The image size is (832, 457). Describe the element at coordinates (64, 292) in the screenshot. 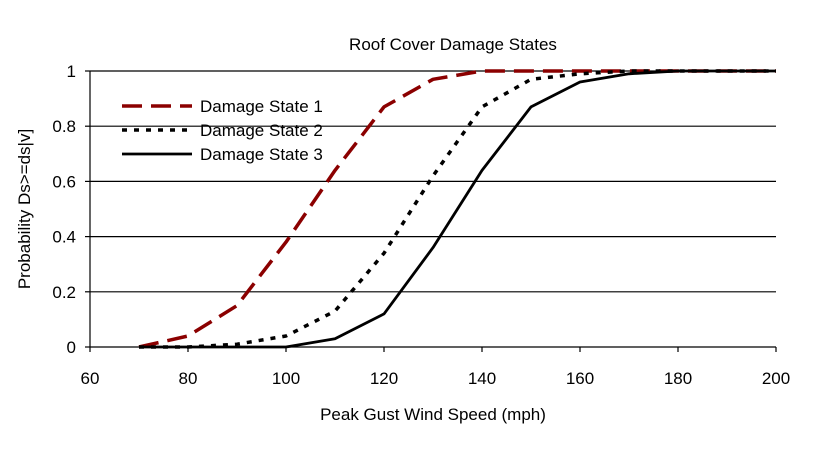

I see `y-tick-label-1: 0.2` at that location.